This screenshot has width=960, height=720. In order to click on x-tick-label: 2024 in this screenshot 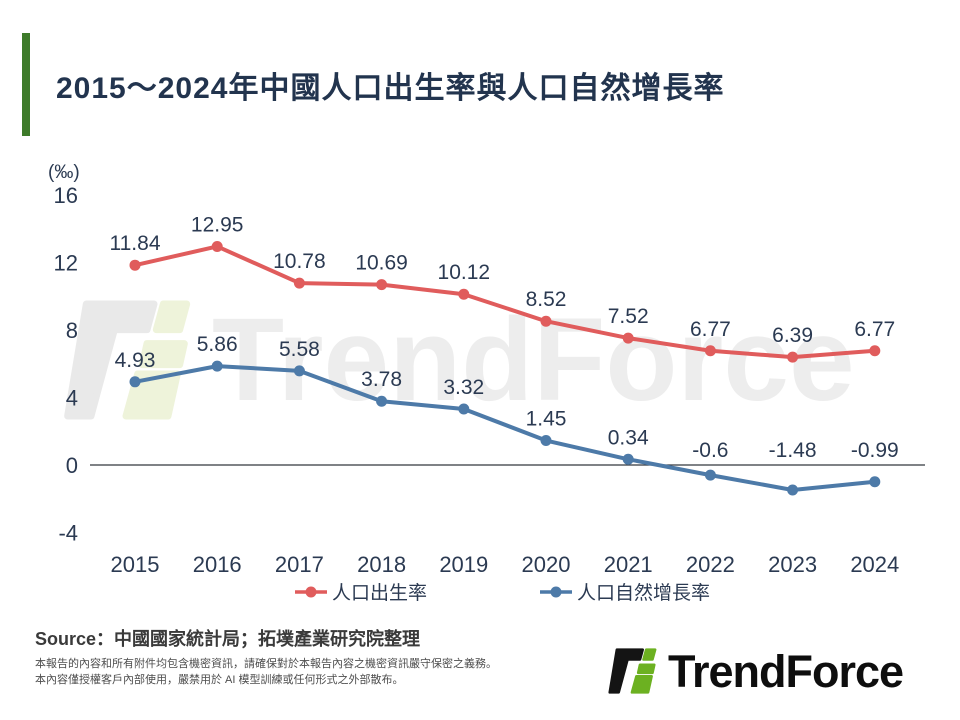, I will do `click(874, 564)`.